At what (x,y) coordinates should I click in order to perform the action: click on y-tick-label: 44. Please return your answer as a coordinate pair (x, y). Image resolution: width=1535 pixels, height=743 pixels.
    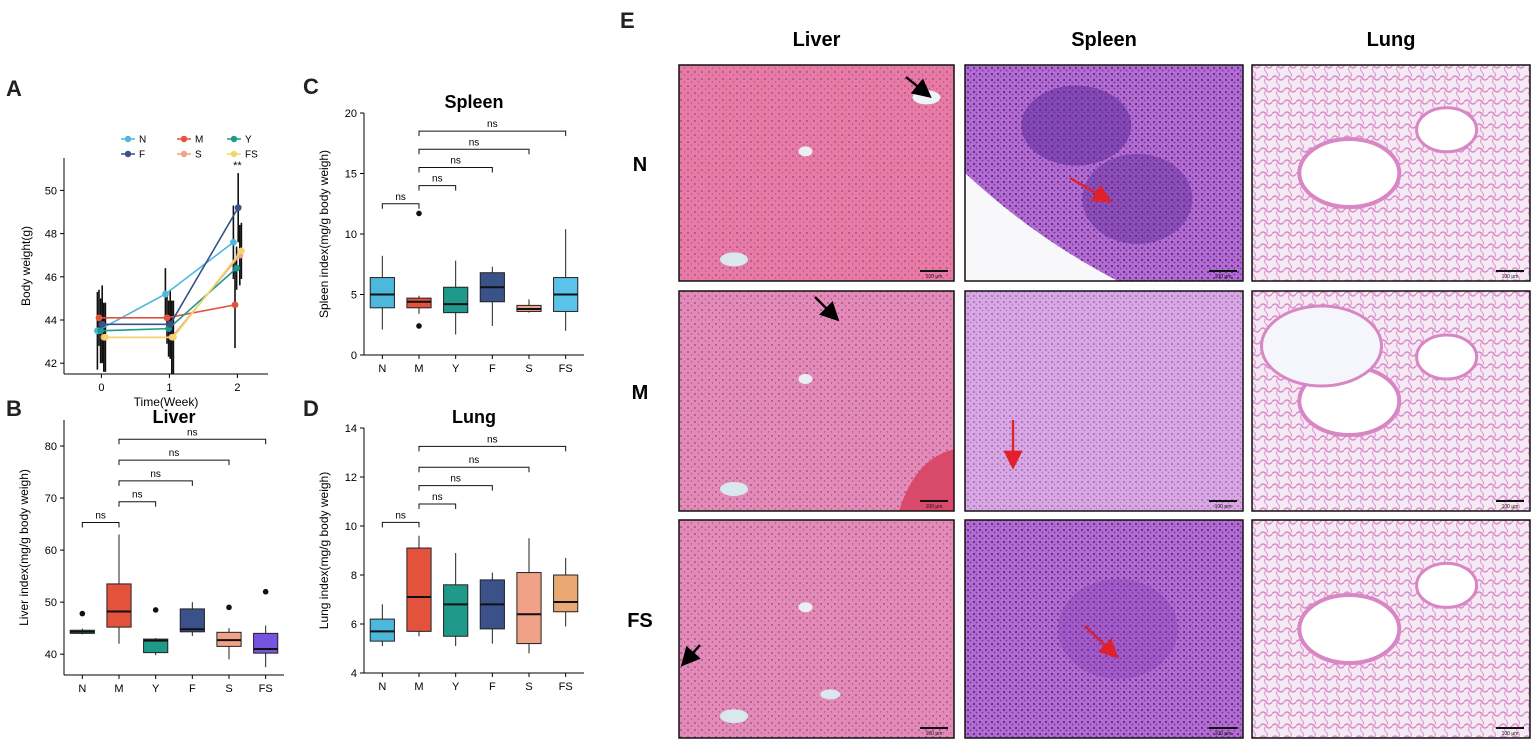
    Looking at the image, I should click on (51, 321).